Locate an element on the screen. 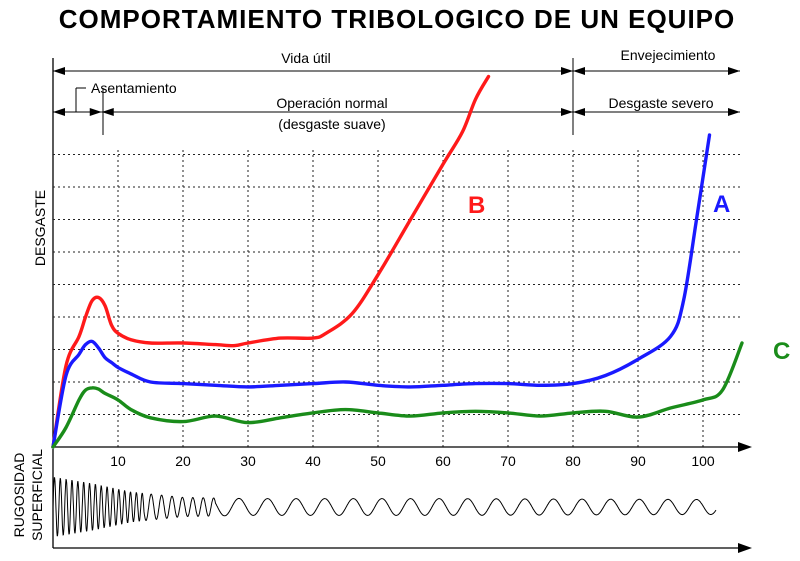 The width and height of the screenshot is (800, 561). series-C-label: C is located at coordinates (781, 351).